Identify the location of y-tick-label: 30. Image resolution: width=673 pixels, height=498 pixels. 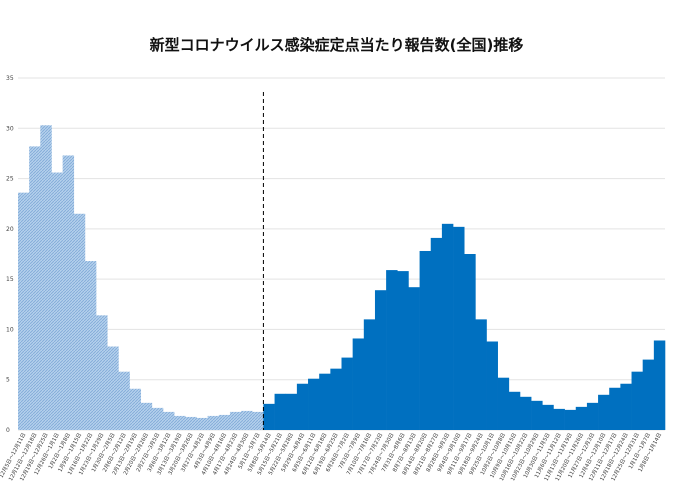
(10, 128).